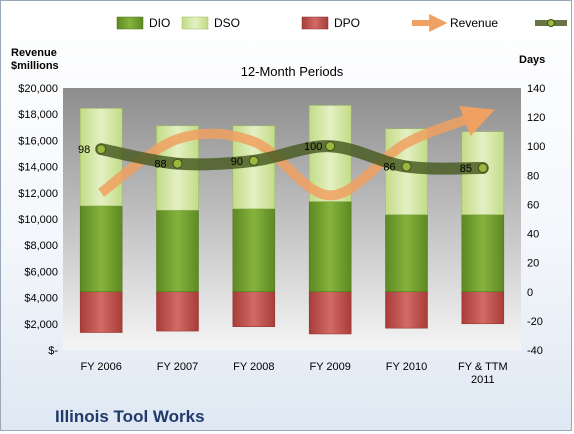 The width and height of the screenshot is (574, 434). What do you see at coordinates (41, 325) in the screenshot?
I see `left-tick-label: $2,000` at bounding box center [41, 325].